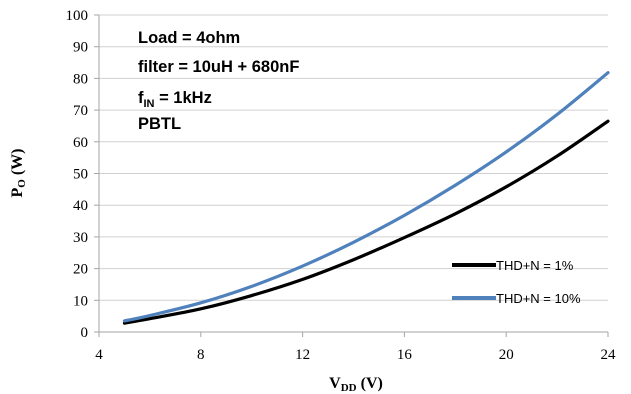  Describe the element at coordinates (159, 124) in the screenshot. I see `annotation-pbtl: PBTL` at that location.